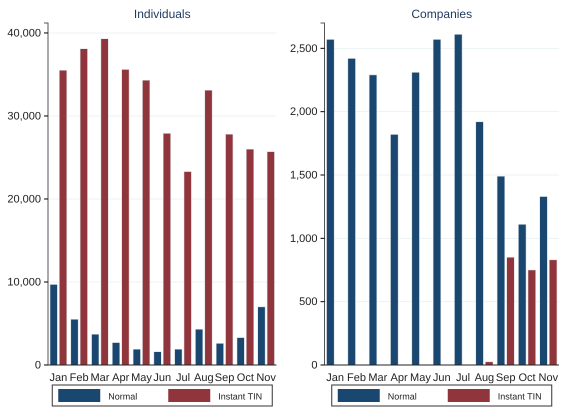 This screenshot has height=409, width=565. What do you see at coordinates (308, 302) in the screenshot?
I see `y-tick-label: 500` at bounding box center [308, 302].